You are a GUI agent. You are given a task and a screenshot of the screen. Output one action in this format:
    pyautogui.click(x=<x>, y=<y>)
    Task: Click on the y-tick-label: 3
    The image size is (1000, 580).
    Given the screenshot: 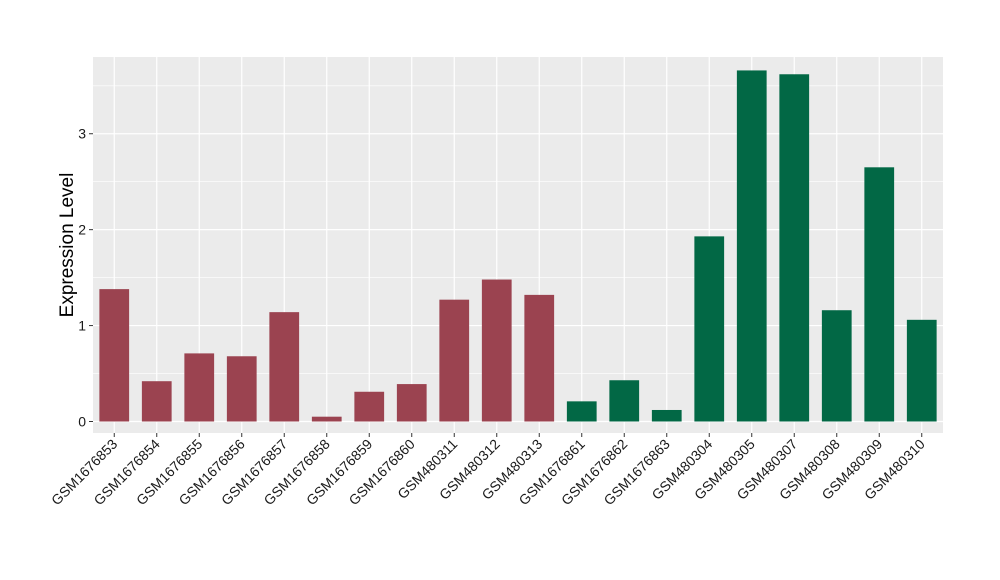 What is the action you would take?
    pyautogui.click(x=82, y=134)
    